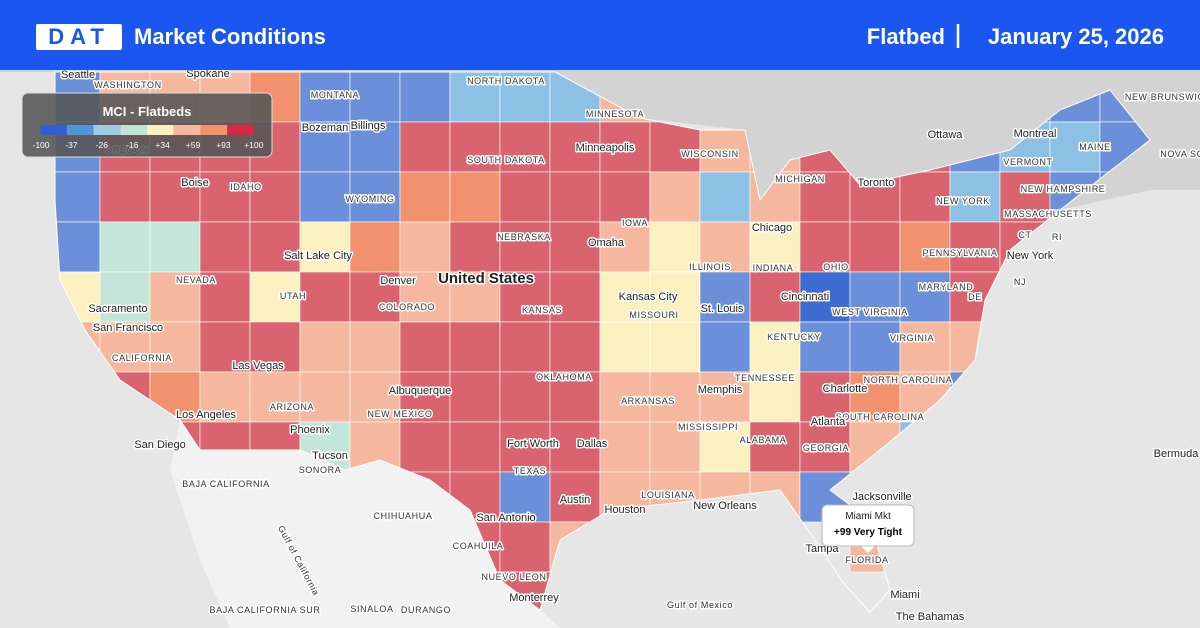 This screenshot has width=1200, height=628. I want to click on tooltip-pointer, so click(868, 549).